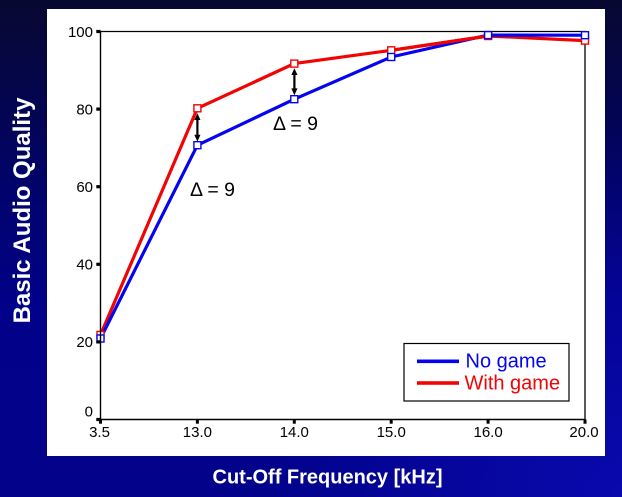 The image size is (622, 497). I want to click on svg-text: With game, so click(513, 383).